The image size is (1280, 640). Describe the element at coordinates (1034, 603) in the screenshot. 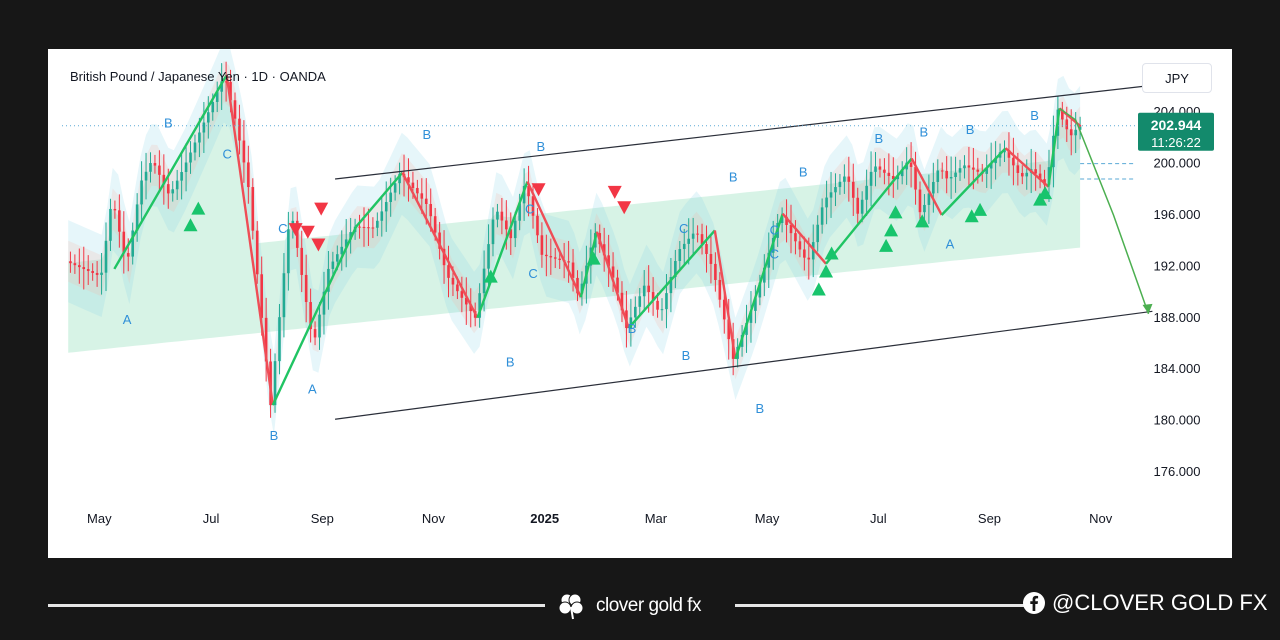

I see `facebook-icon` at that location.